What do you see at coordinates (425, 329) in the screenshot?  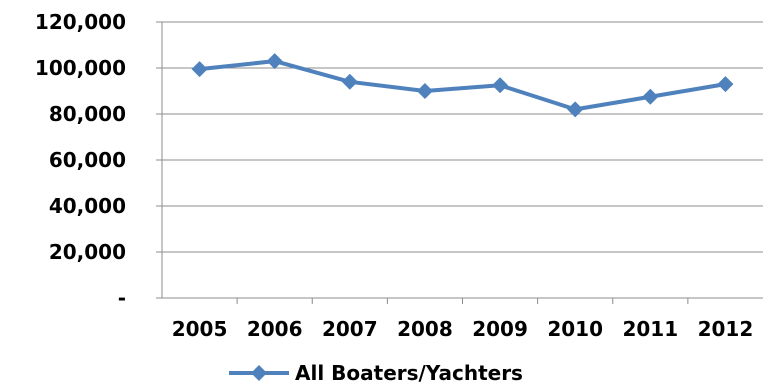 I see `x-tick-label: 2008` at bounding box center [425, 329].